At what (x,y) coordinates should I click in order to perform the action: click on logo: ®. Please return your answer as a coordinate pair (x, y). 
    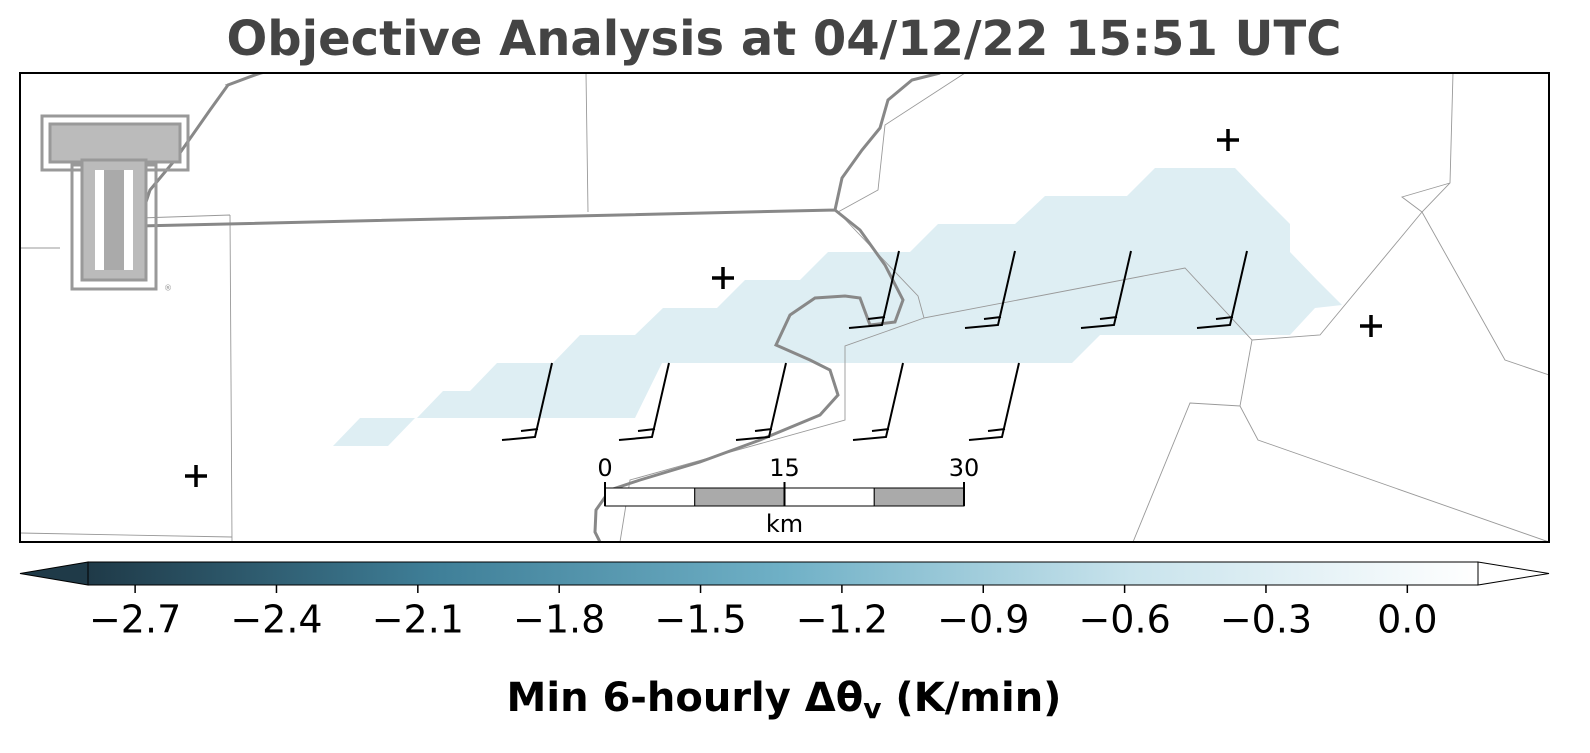
    Looking at the image, I should click on (115, 203).